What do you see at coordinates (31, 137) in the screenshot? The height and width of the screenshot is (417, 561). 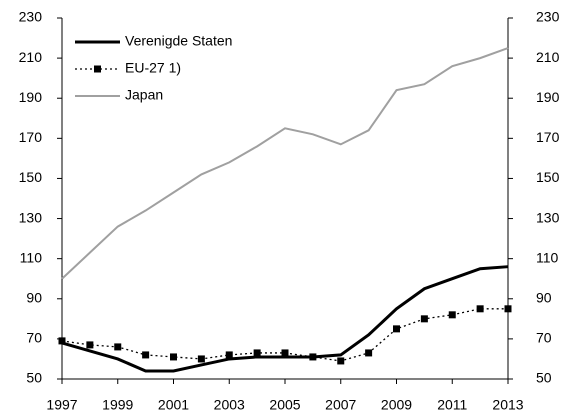 I see `y-tick-label: 170` at bounding box center [31, 137].